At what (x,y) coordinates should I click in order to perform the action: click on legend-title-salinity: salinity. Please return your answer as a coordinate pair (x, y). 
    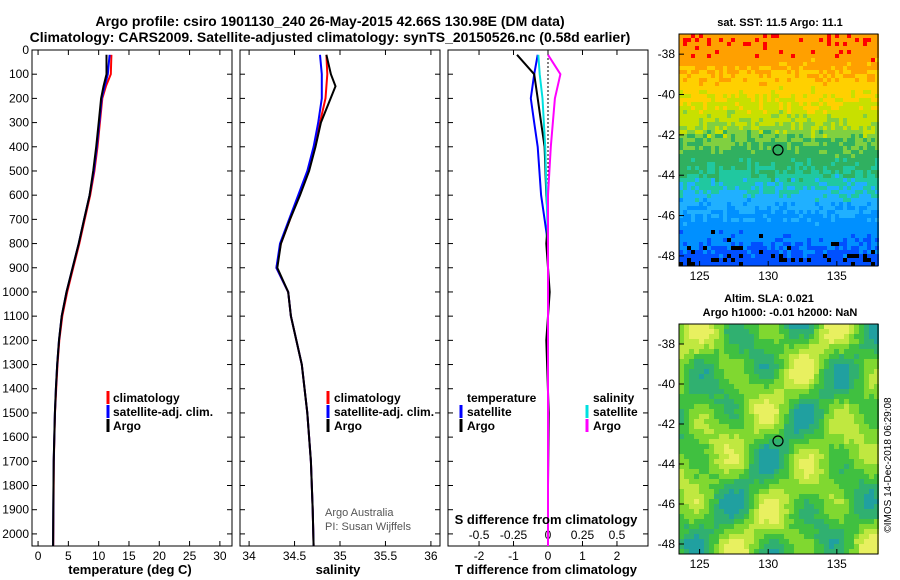
    Looking at the image, I should click on (614, 398).